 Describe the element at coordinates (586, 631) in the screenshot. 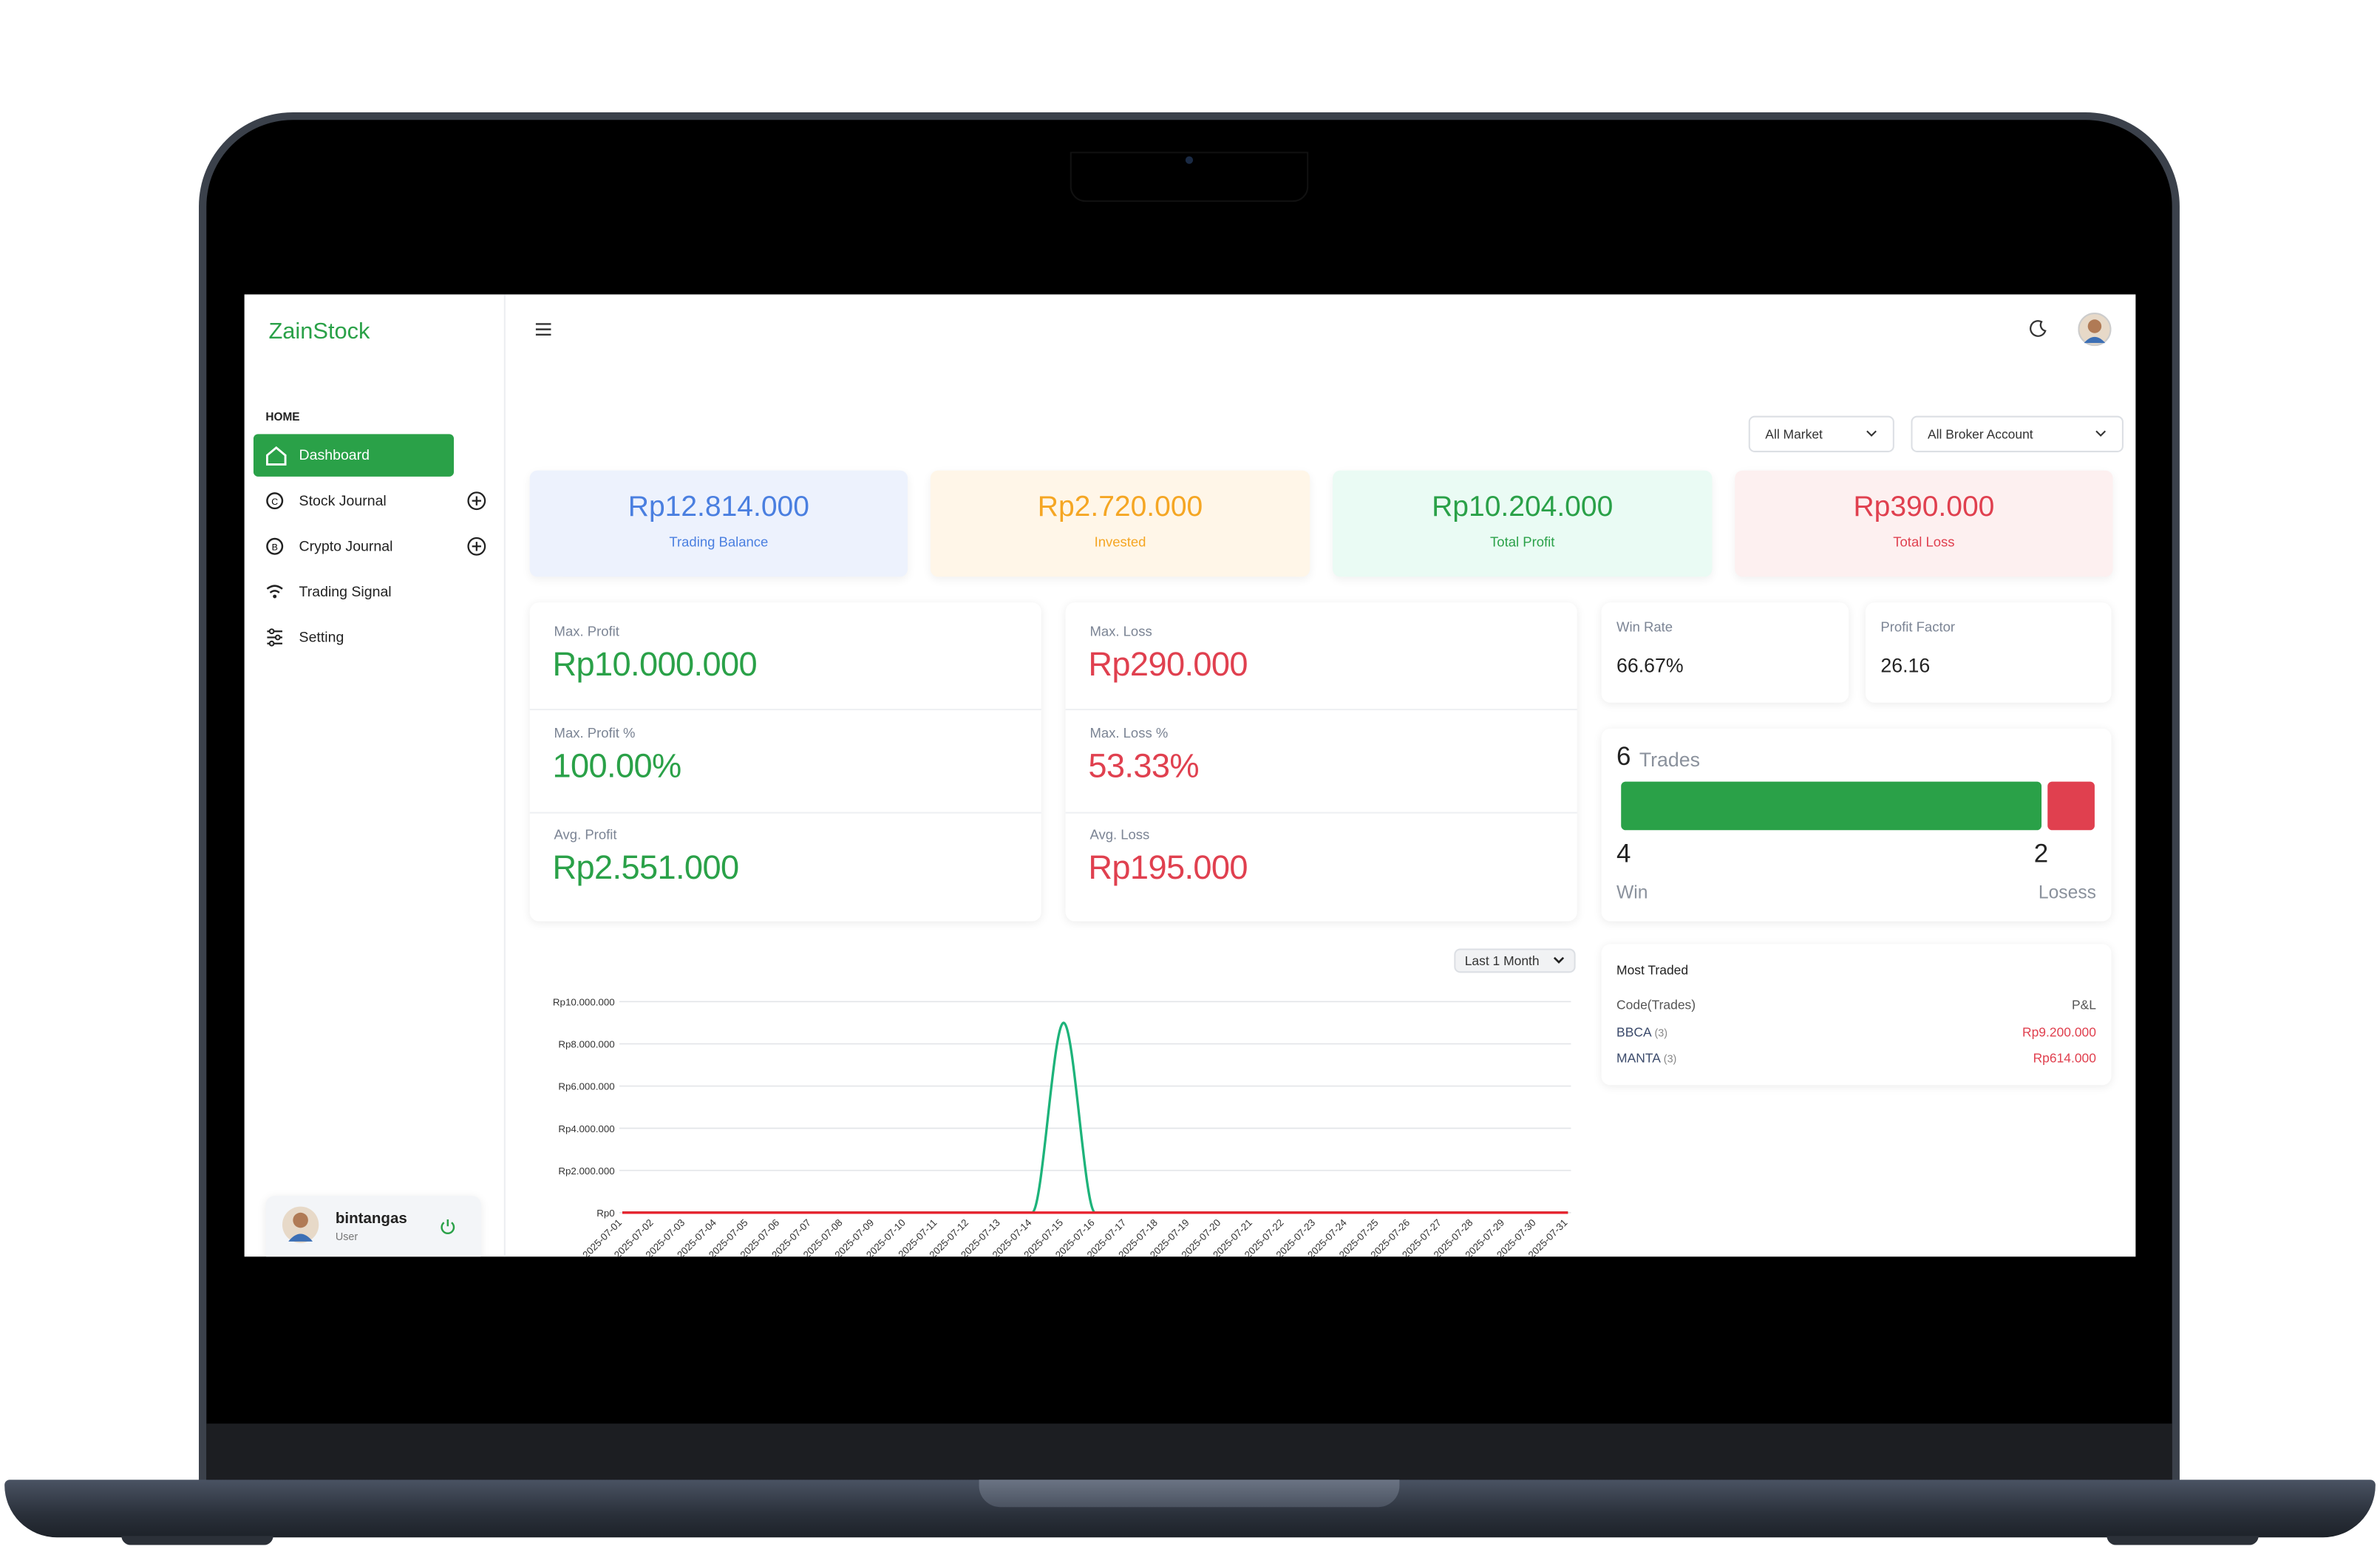

I see `stat-label: Max. Profit` at that location.